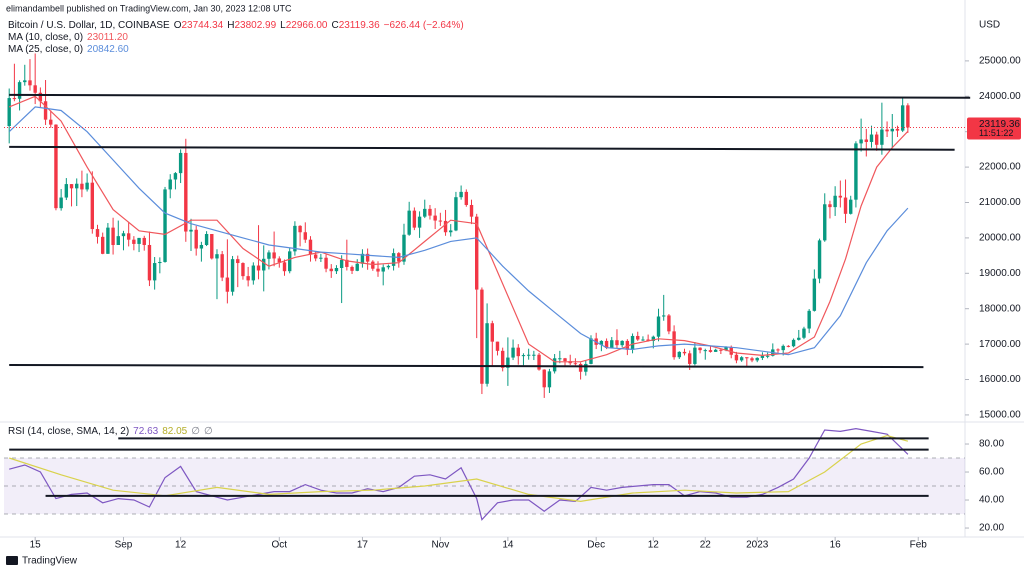  What do you see at coordinates (307, 25) in the screenshot?
I see `ohlc-value: 22966.00` at bounding box center [307, 25].